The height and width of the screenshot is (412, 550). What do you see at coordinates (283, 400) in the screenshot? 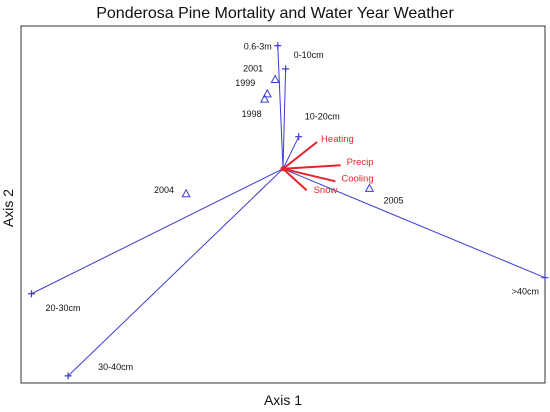
I see `x-axis-label: Axis 1` at bounding box center [283, 400].